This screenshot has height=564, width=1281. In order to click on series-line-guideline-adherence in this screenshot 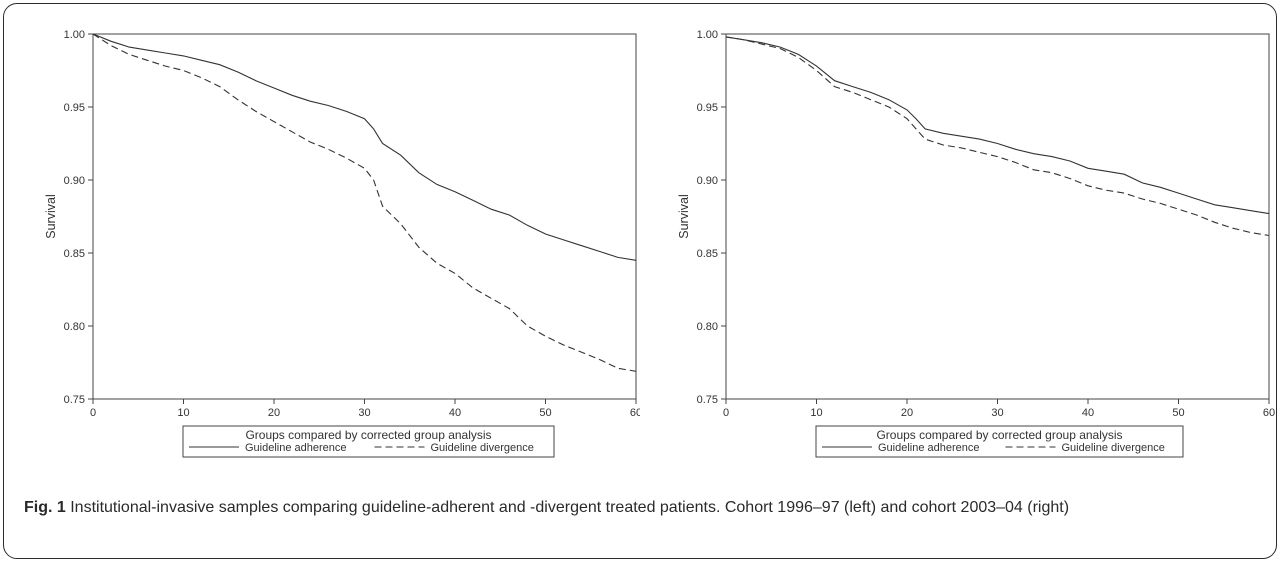, I will do `click(997, 125)`.